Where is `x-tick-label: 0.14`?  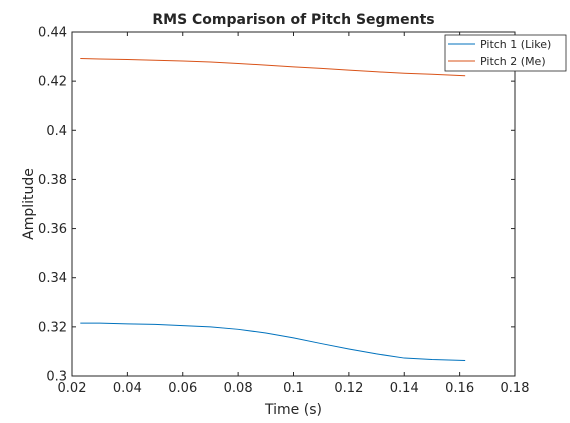
x-tick-label: 0.14 is located at coordinates (404, 388).